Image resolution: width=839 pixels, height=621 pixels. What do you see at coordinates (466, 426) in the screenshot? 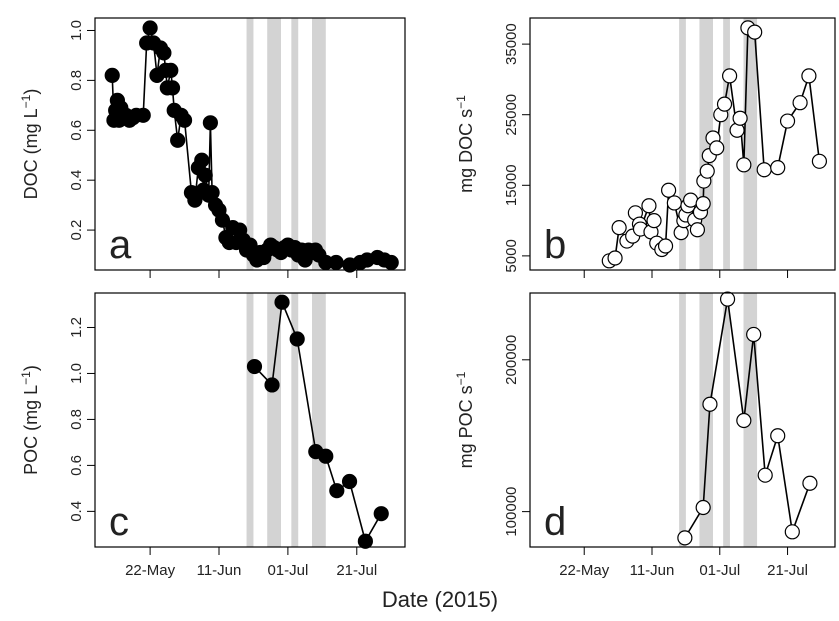
I see `y-axis-title-part: mg POC s` at bounding box center [466, 426].